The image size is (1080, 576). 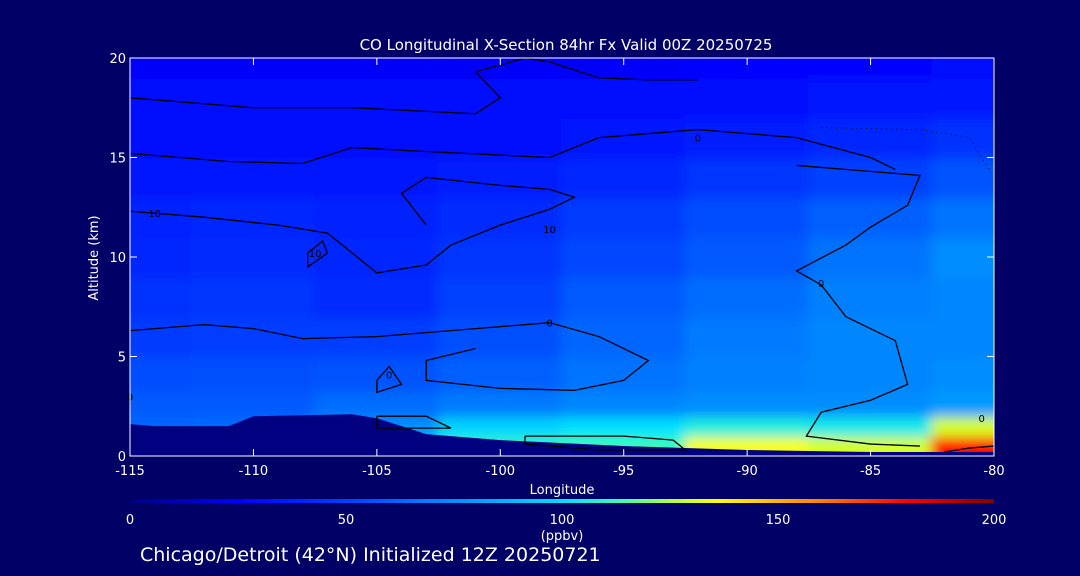 What do you see at coordinates (377, 471) in the screenshot?
I see `x-tick-label: -105` at bounding box center [377, 471].